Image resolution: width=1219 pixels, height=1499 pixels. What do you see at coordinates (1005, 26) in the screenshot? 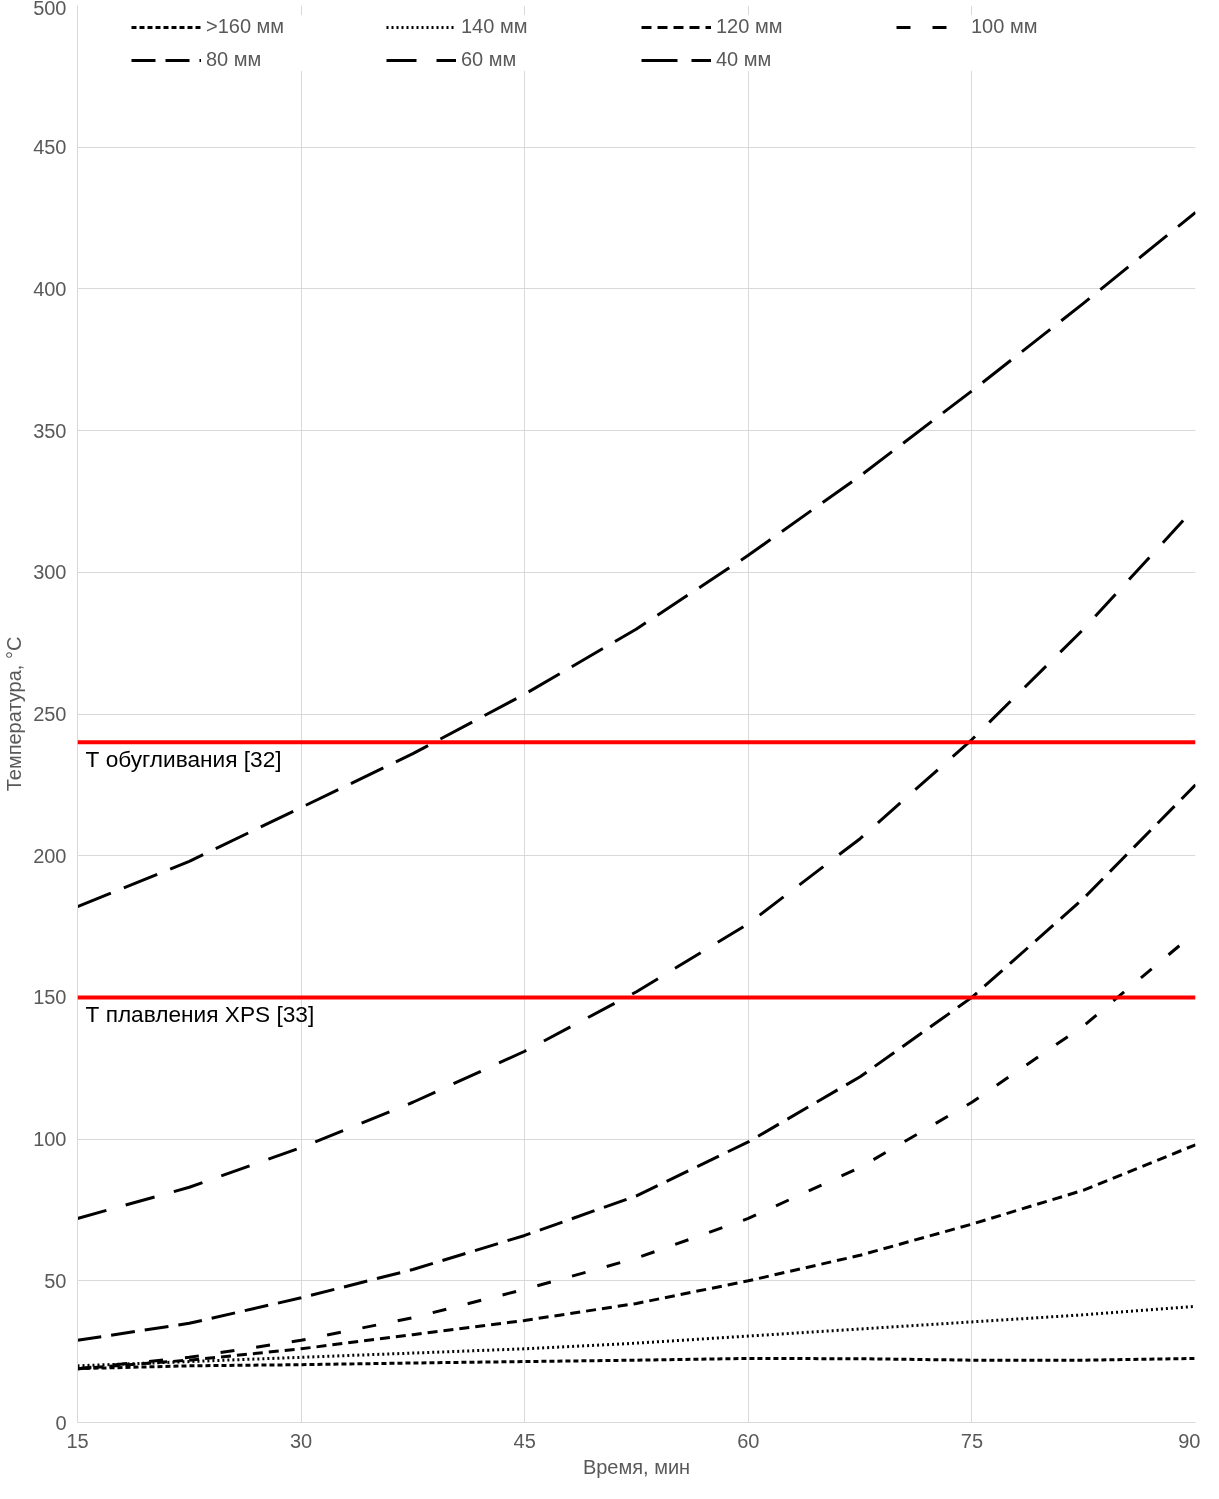
I see `legend-label: 100 мм` at bounding box center [1005, 26].